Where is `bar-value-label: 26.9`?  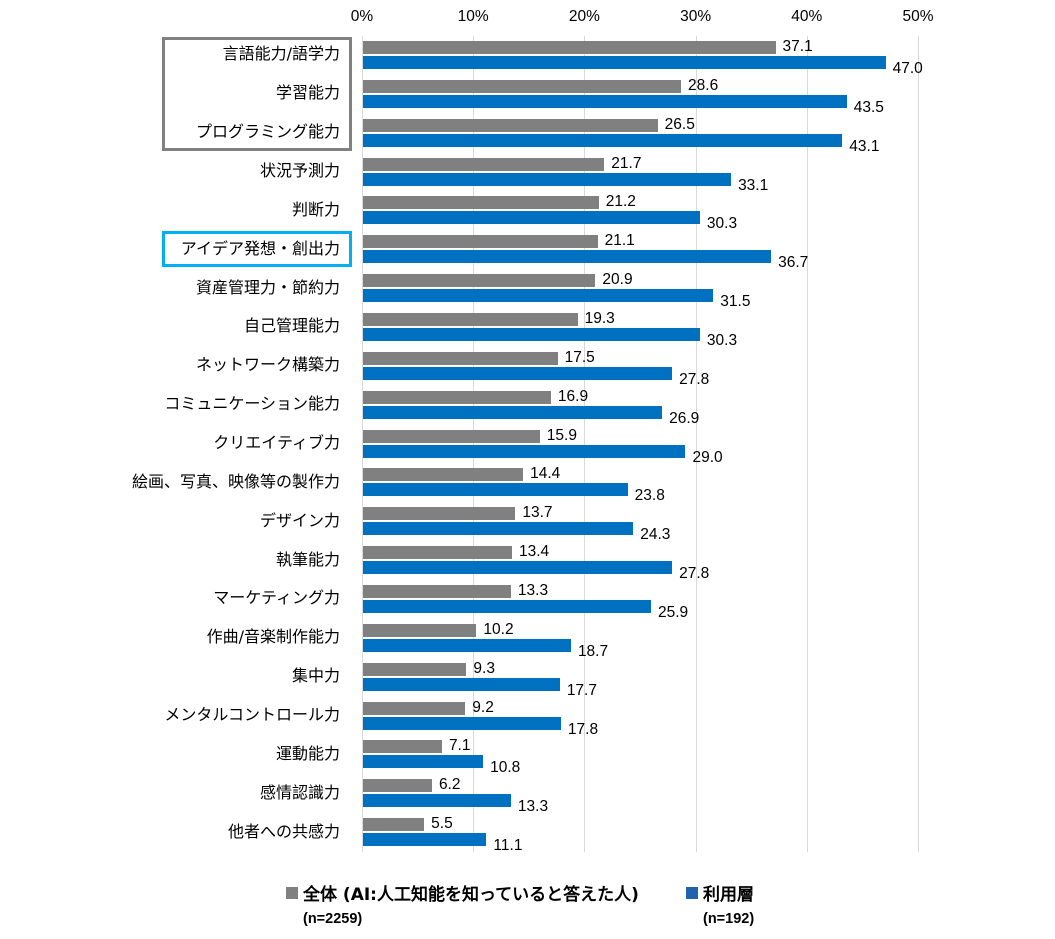
bar-value-label: 26.9 is located at coordinates (684, 418).